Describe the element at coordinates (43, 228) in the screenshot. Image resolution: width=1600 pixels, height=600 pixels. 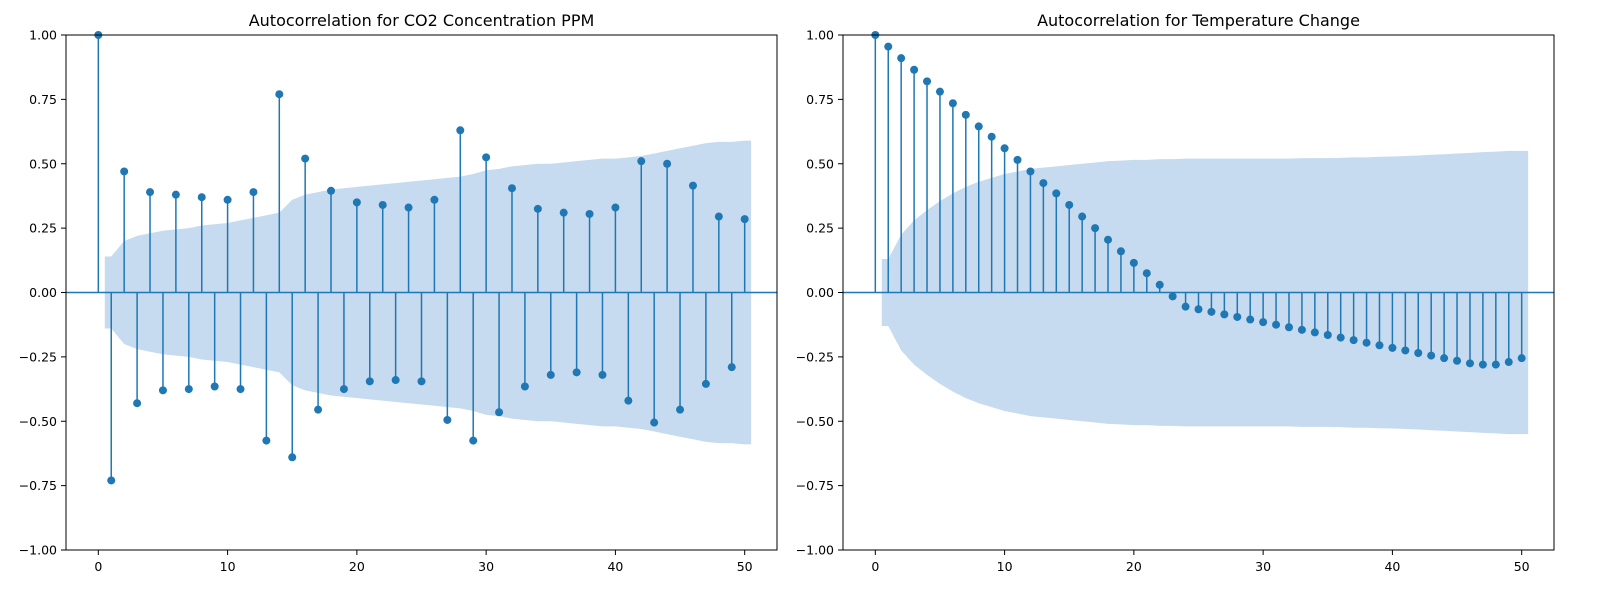
I see `y-tick-label: 0.25` at that location.